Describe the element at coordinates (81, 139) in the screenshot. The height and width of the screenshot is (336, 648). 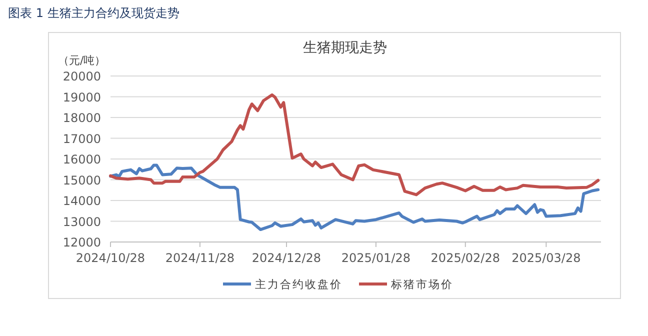
I see `y-tick-label: 17000` at that location.